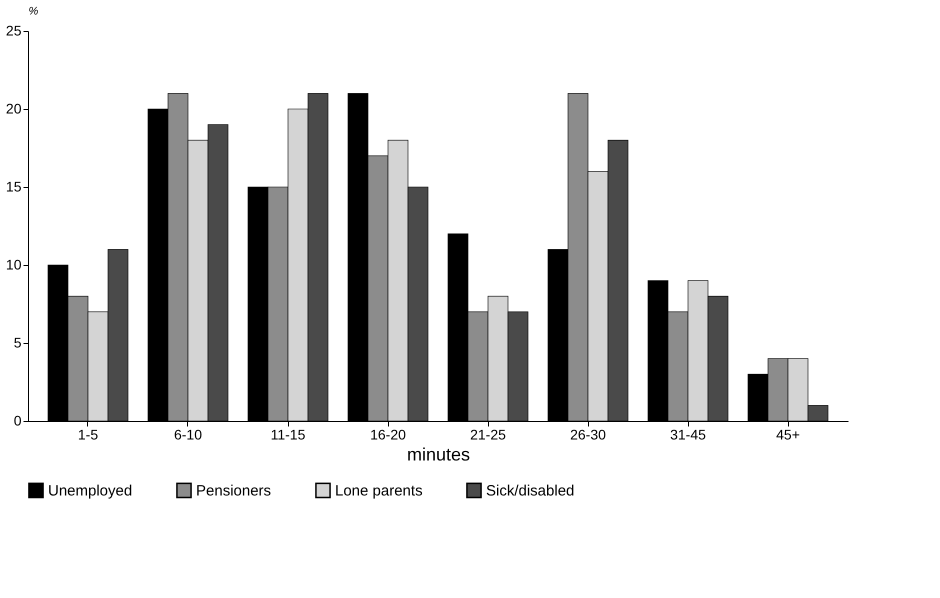 The width and height of the screenshot is (940, 598). Describe the element at coordinates (33, 12) in the screenshot. I see `y-axis-title: %` at that location.